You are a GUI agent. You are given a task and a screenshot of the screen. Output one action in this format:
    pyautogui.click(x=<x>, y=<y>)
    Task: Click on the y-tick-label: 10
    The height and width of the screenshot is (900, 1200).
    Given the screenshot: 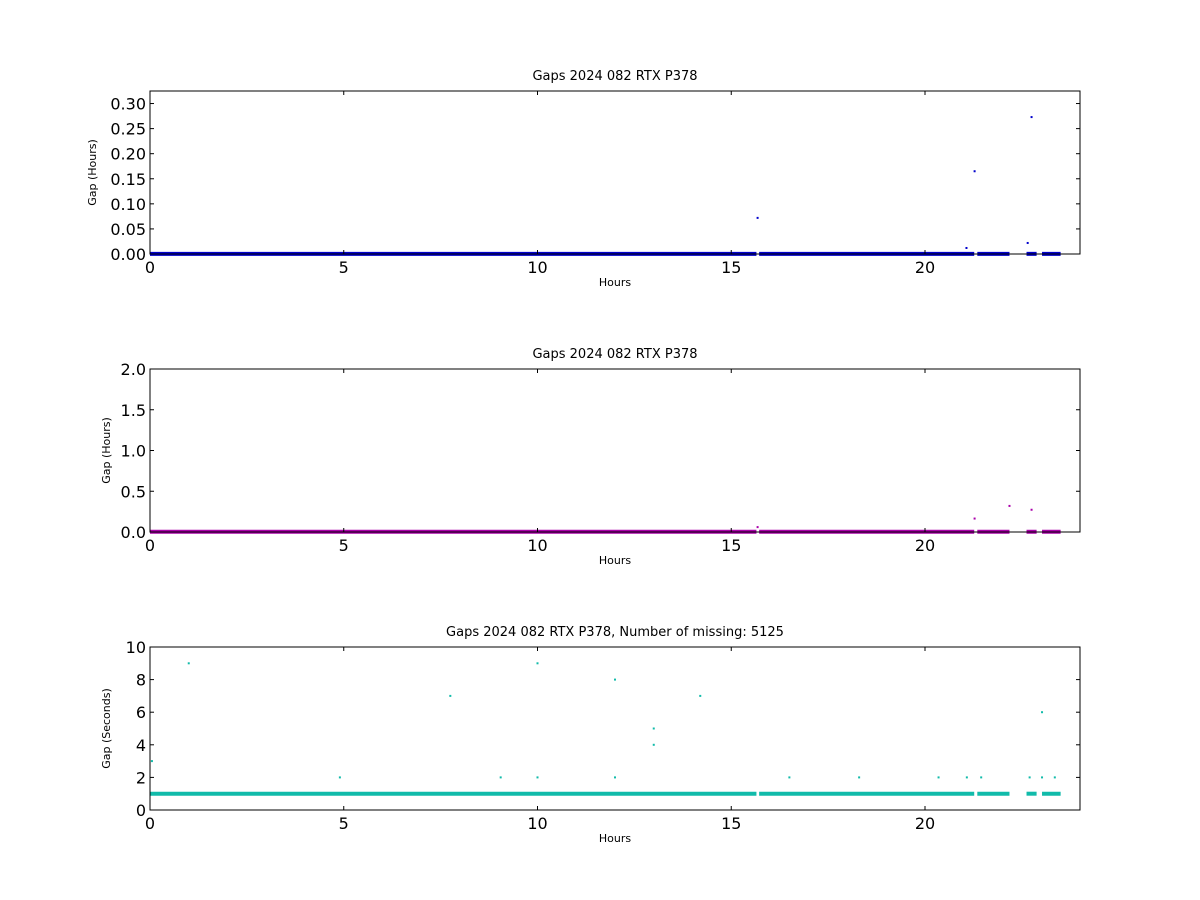 What is the action you would take?
    pyautogui.click(x=136, y=647)
    